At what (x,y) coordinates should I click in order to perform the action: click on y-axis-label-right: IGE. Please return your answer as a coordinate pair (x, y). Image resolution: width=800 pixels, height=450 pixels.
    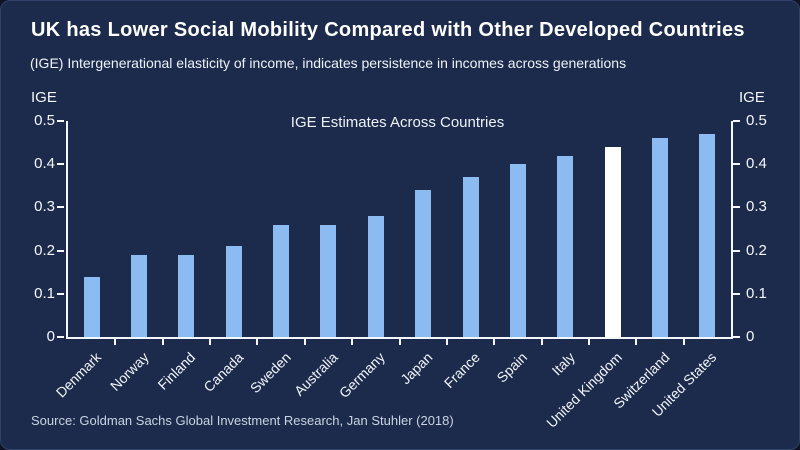
    Looking at the image, I should click on (752, 97).